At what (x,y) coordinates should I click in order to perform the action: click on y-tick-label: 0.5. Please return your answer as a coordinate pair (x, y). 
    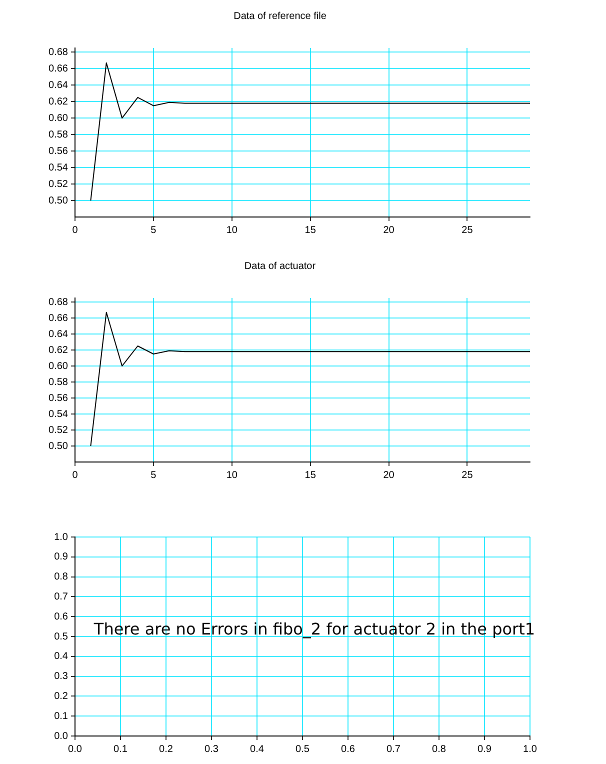
    Looking at the image, I should click on (61, 636).